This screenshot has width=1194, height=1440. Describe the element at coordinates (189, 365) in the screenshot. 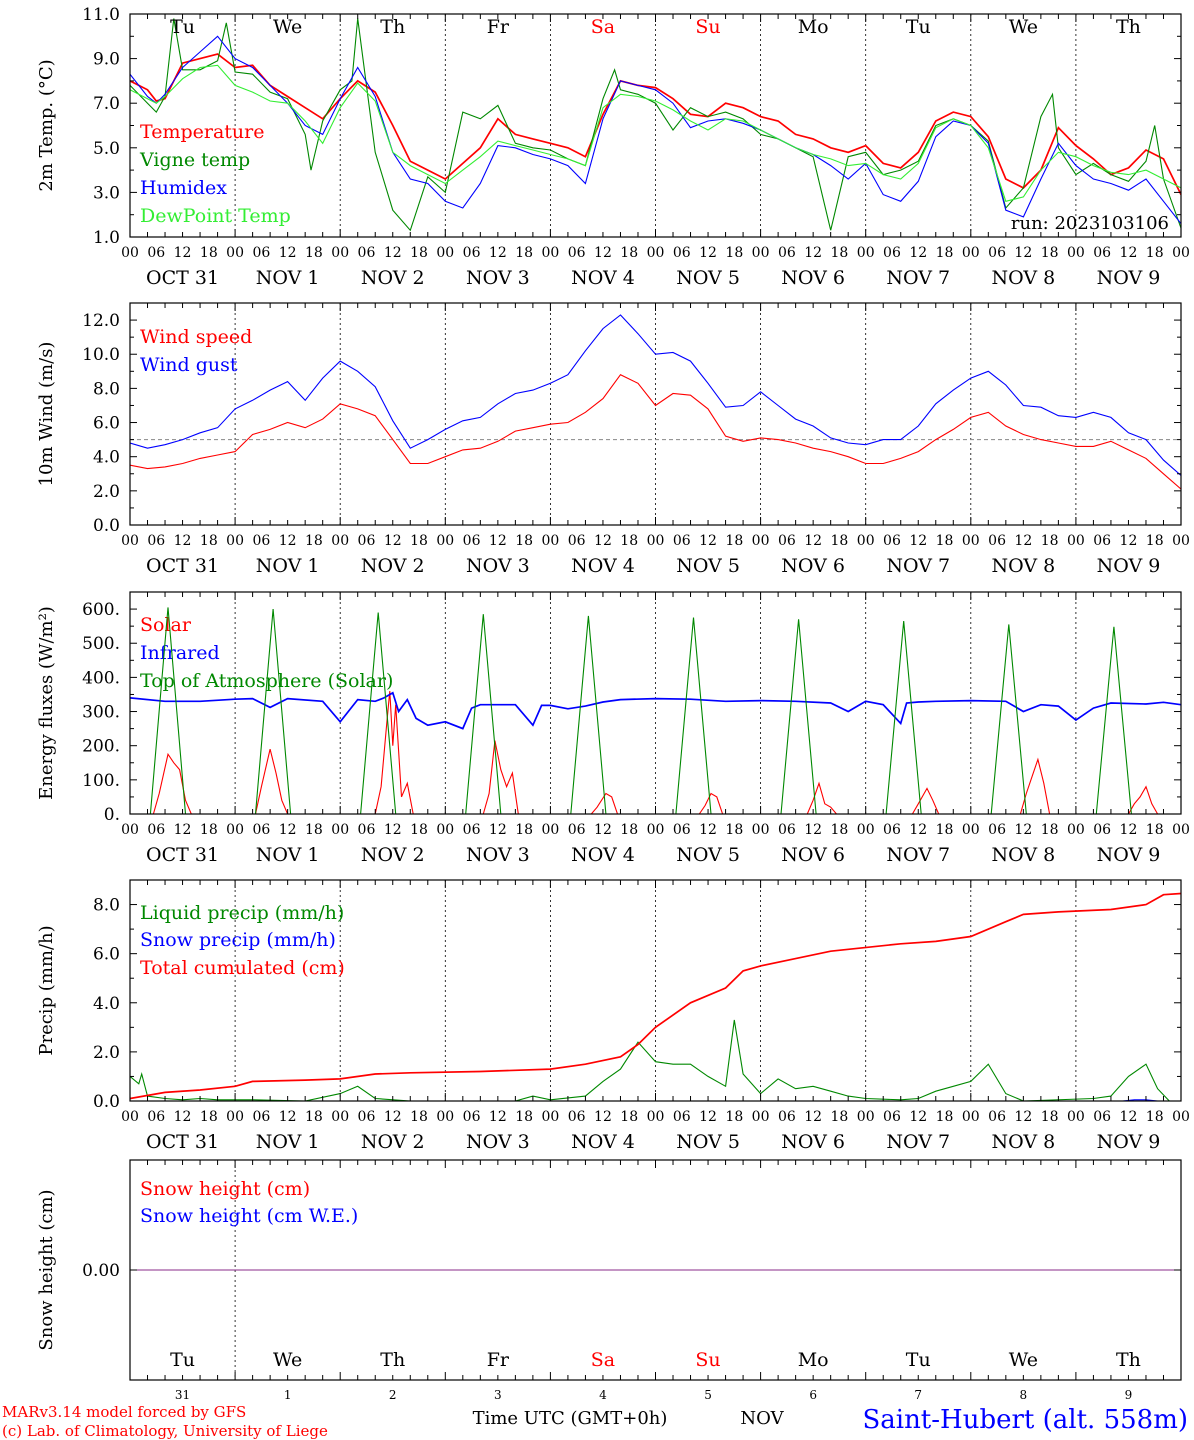

I see `legend-wind-gust: Wind gust` at that location.